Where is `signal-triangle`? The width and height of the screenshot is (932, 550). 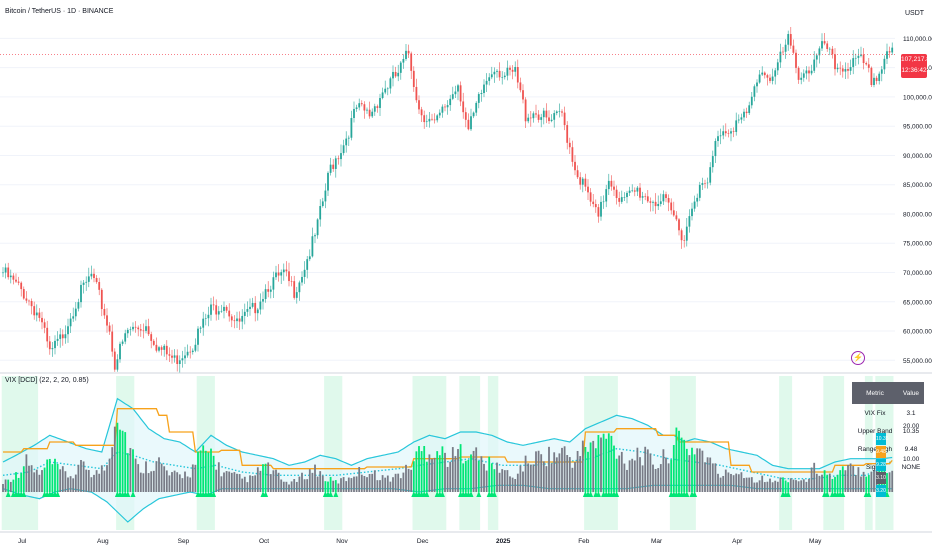 signal-triangle is located at coordinates (479, 494).